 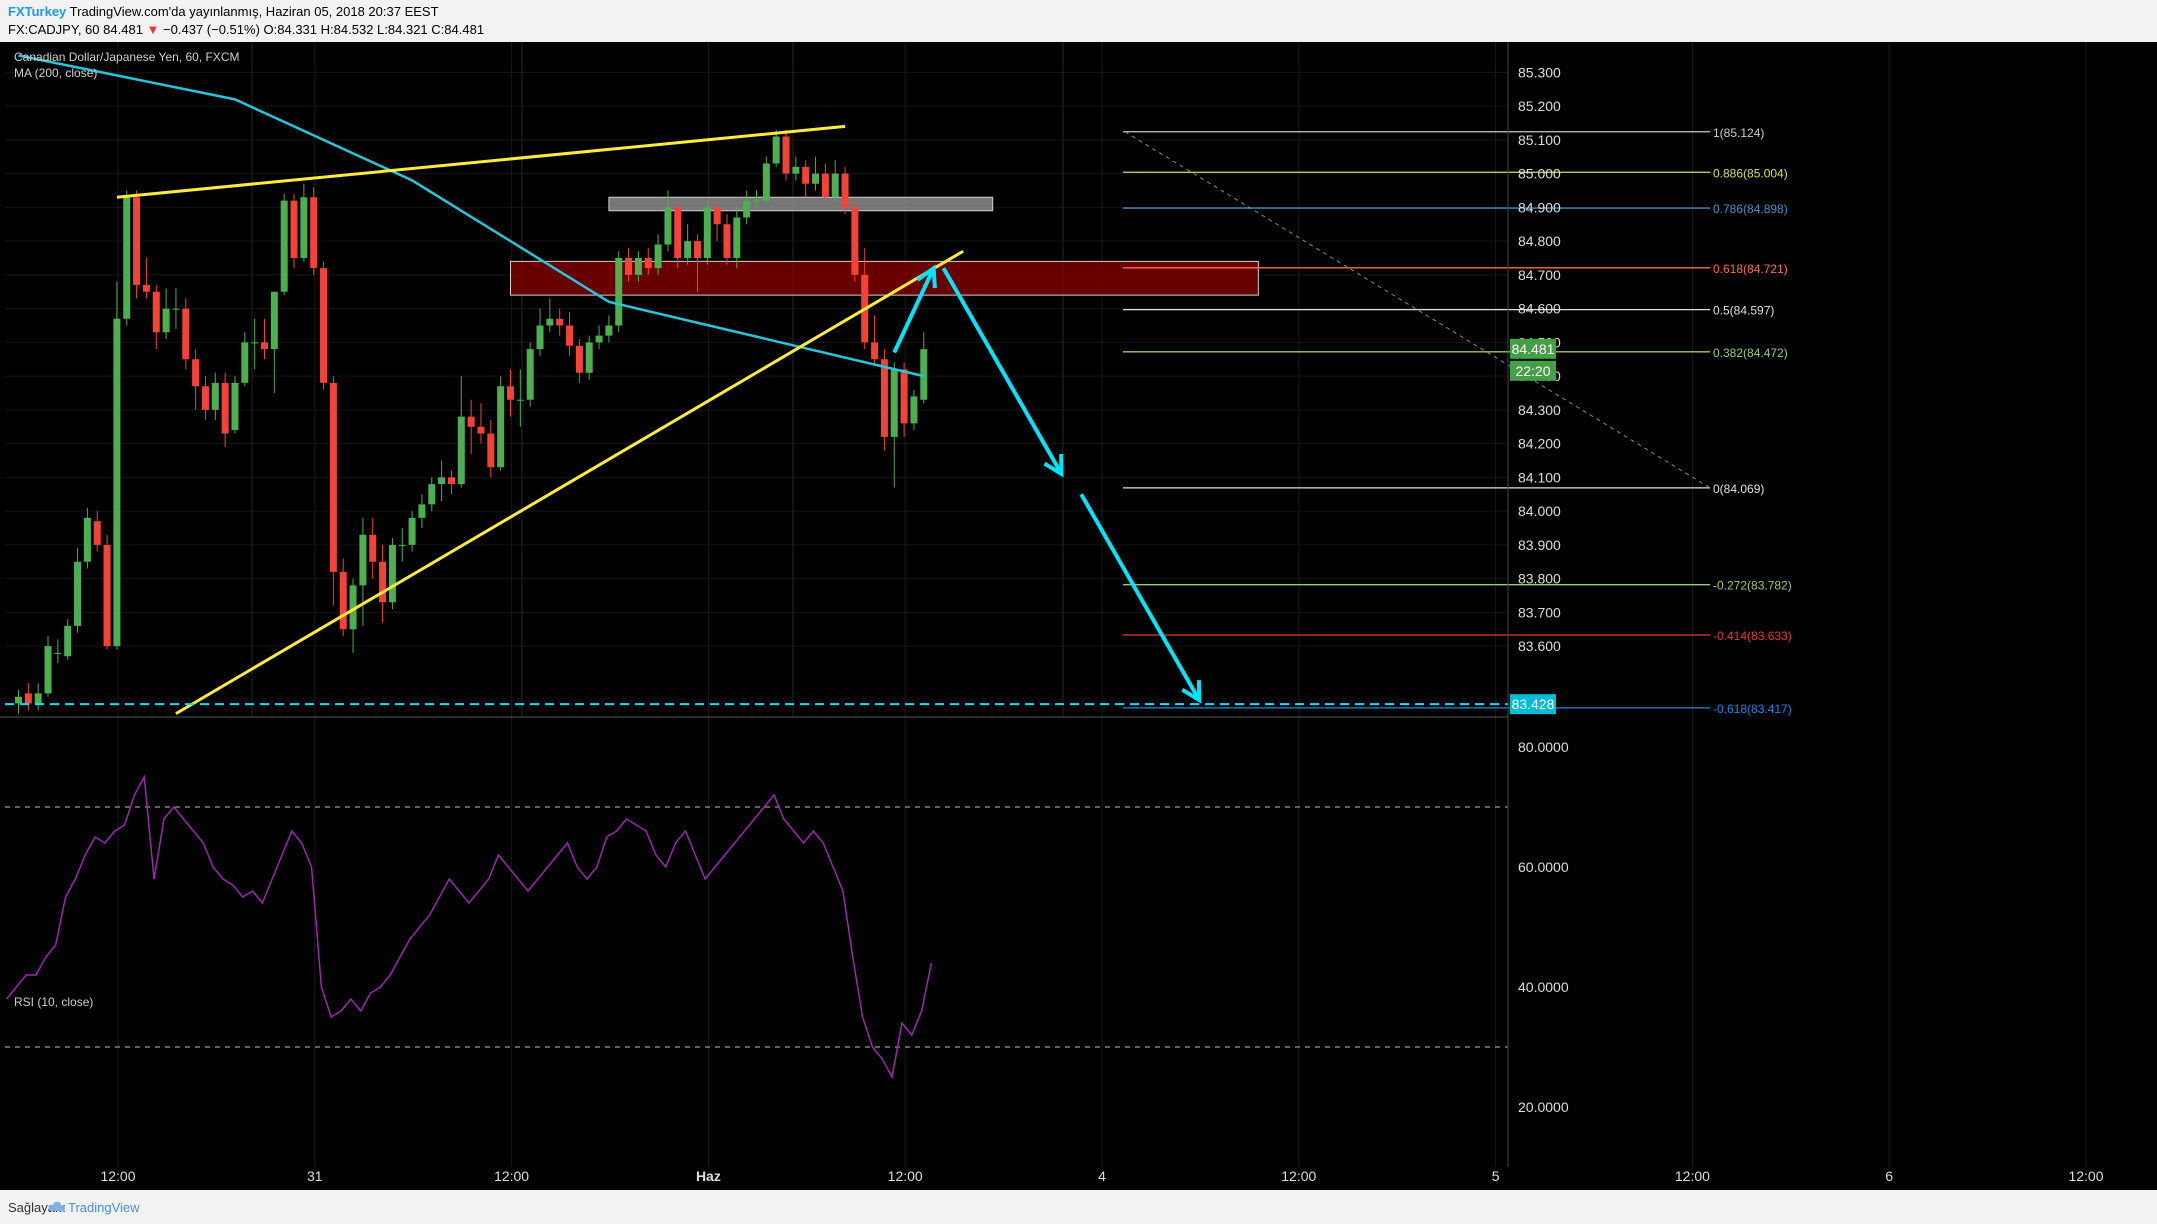 I want to click on down-arrow-icon: ▼, so click(x=153, y=29).